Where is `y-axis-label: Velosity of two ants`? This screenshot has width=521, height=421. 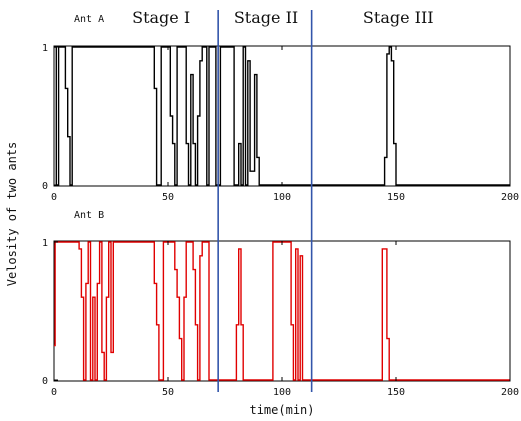
y-axis-label: Velosity of two ants is located at coordinates (12, 214).